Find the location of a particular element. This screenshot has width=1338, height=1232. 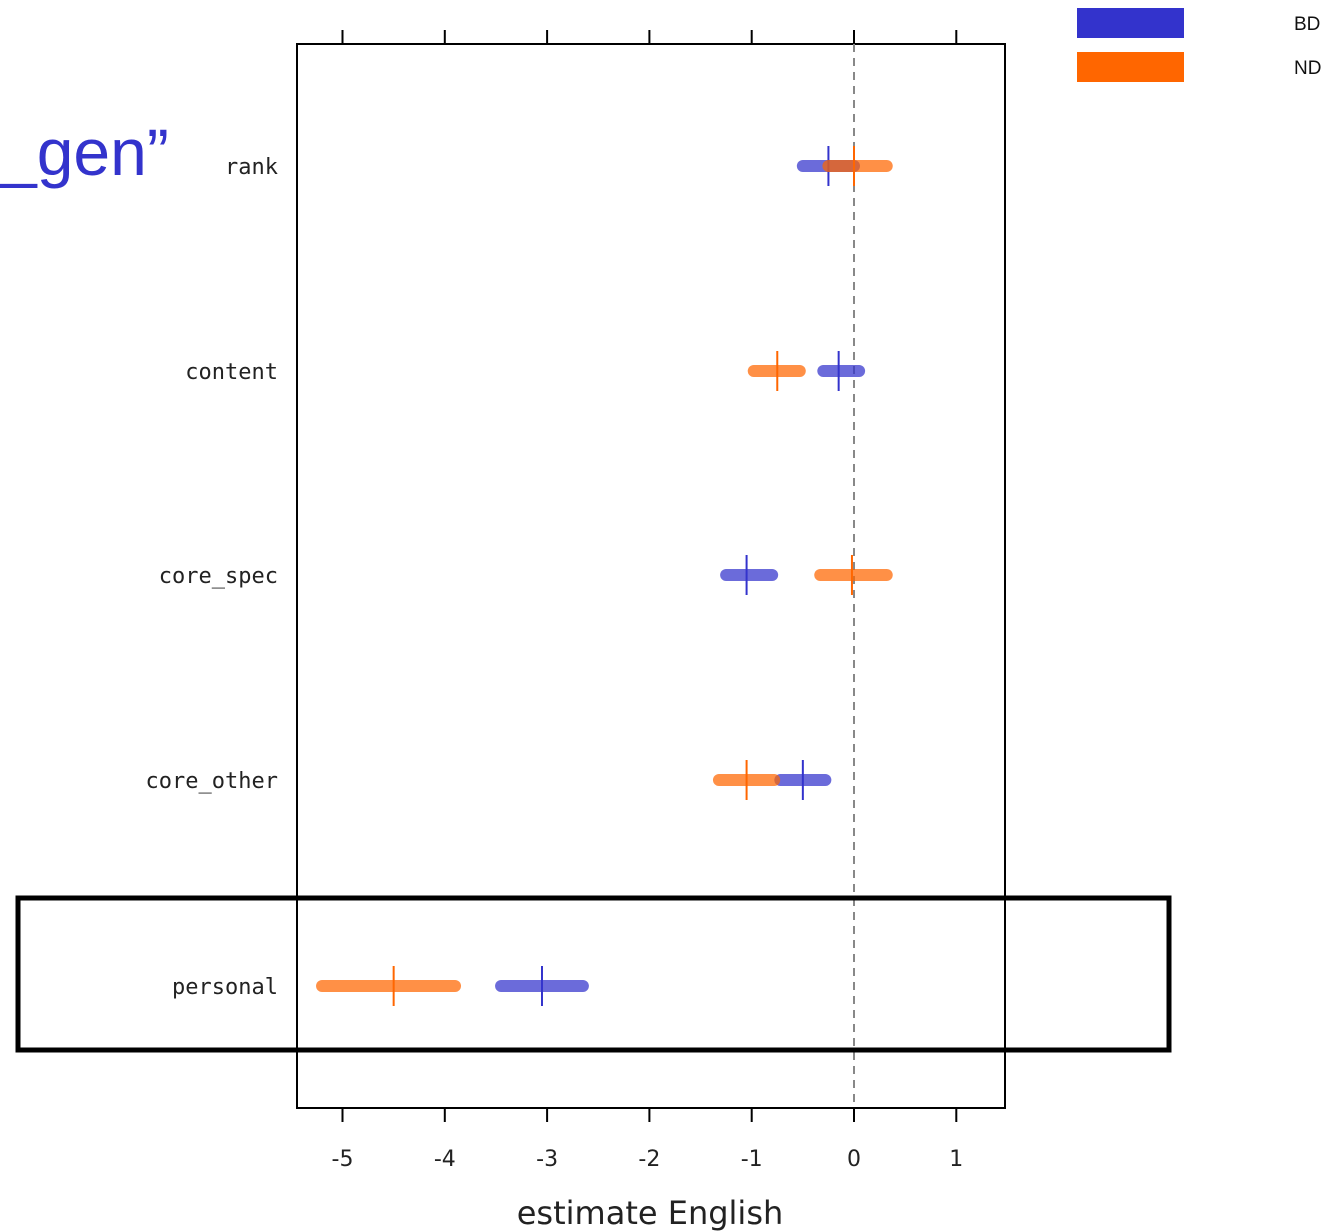

category-labels: rank content core_spec core_other personal is located at coordinates (212, 577).